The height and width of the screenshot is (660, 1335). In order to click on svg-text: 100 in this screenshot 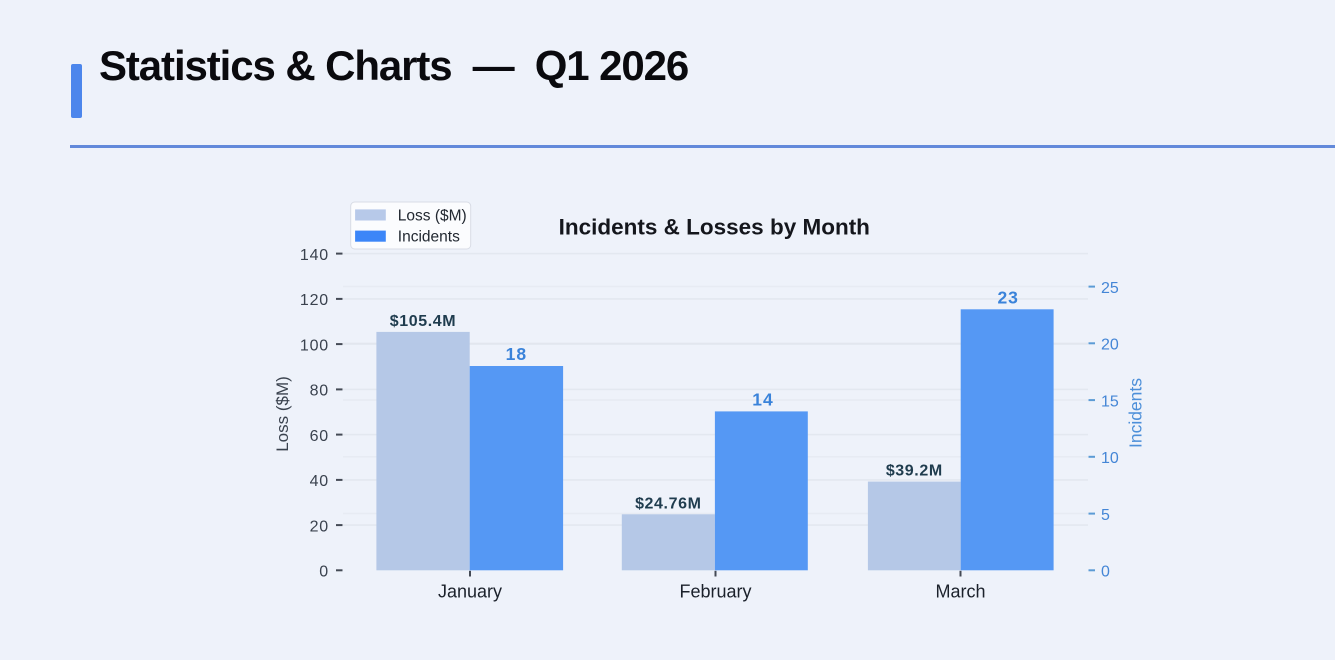, I will do `click(314, 345)`.